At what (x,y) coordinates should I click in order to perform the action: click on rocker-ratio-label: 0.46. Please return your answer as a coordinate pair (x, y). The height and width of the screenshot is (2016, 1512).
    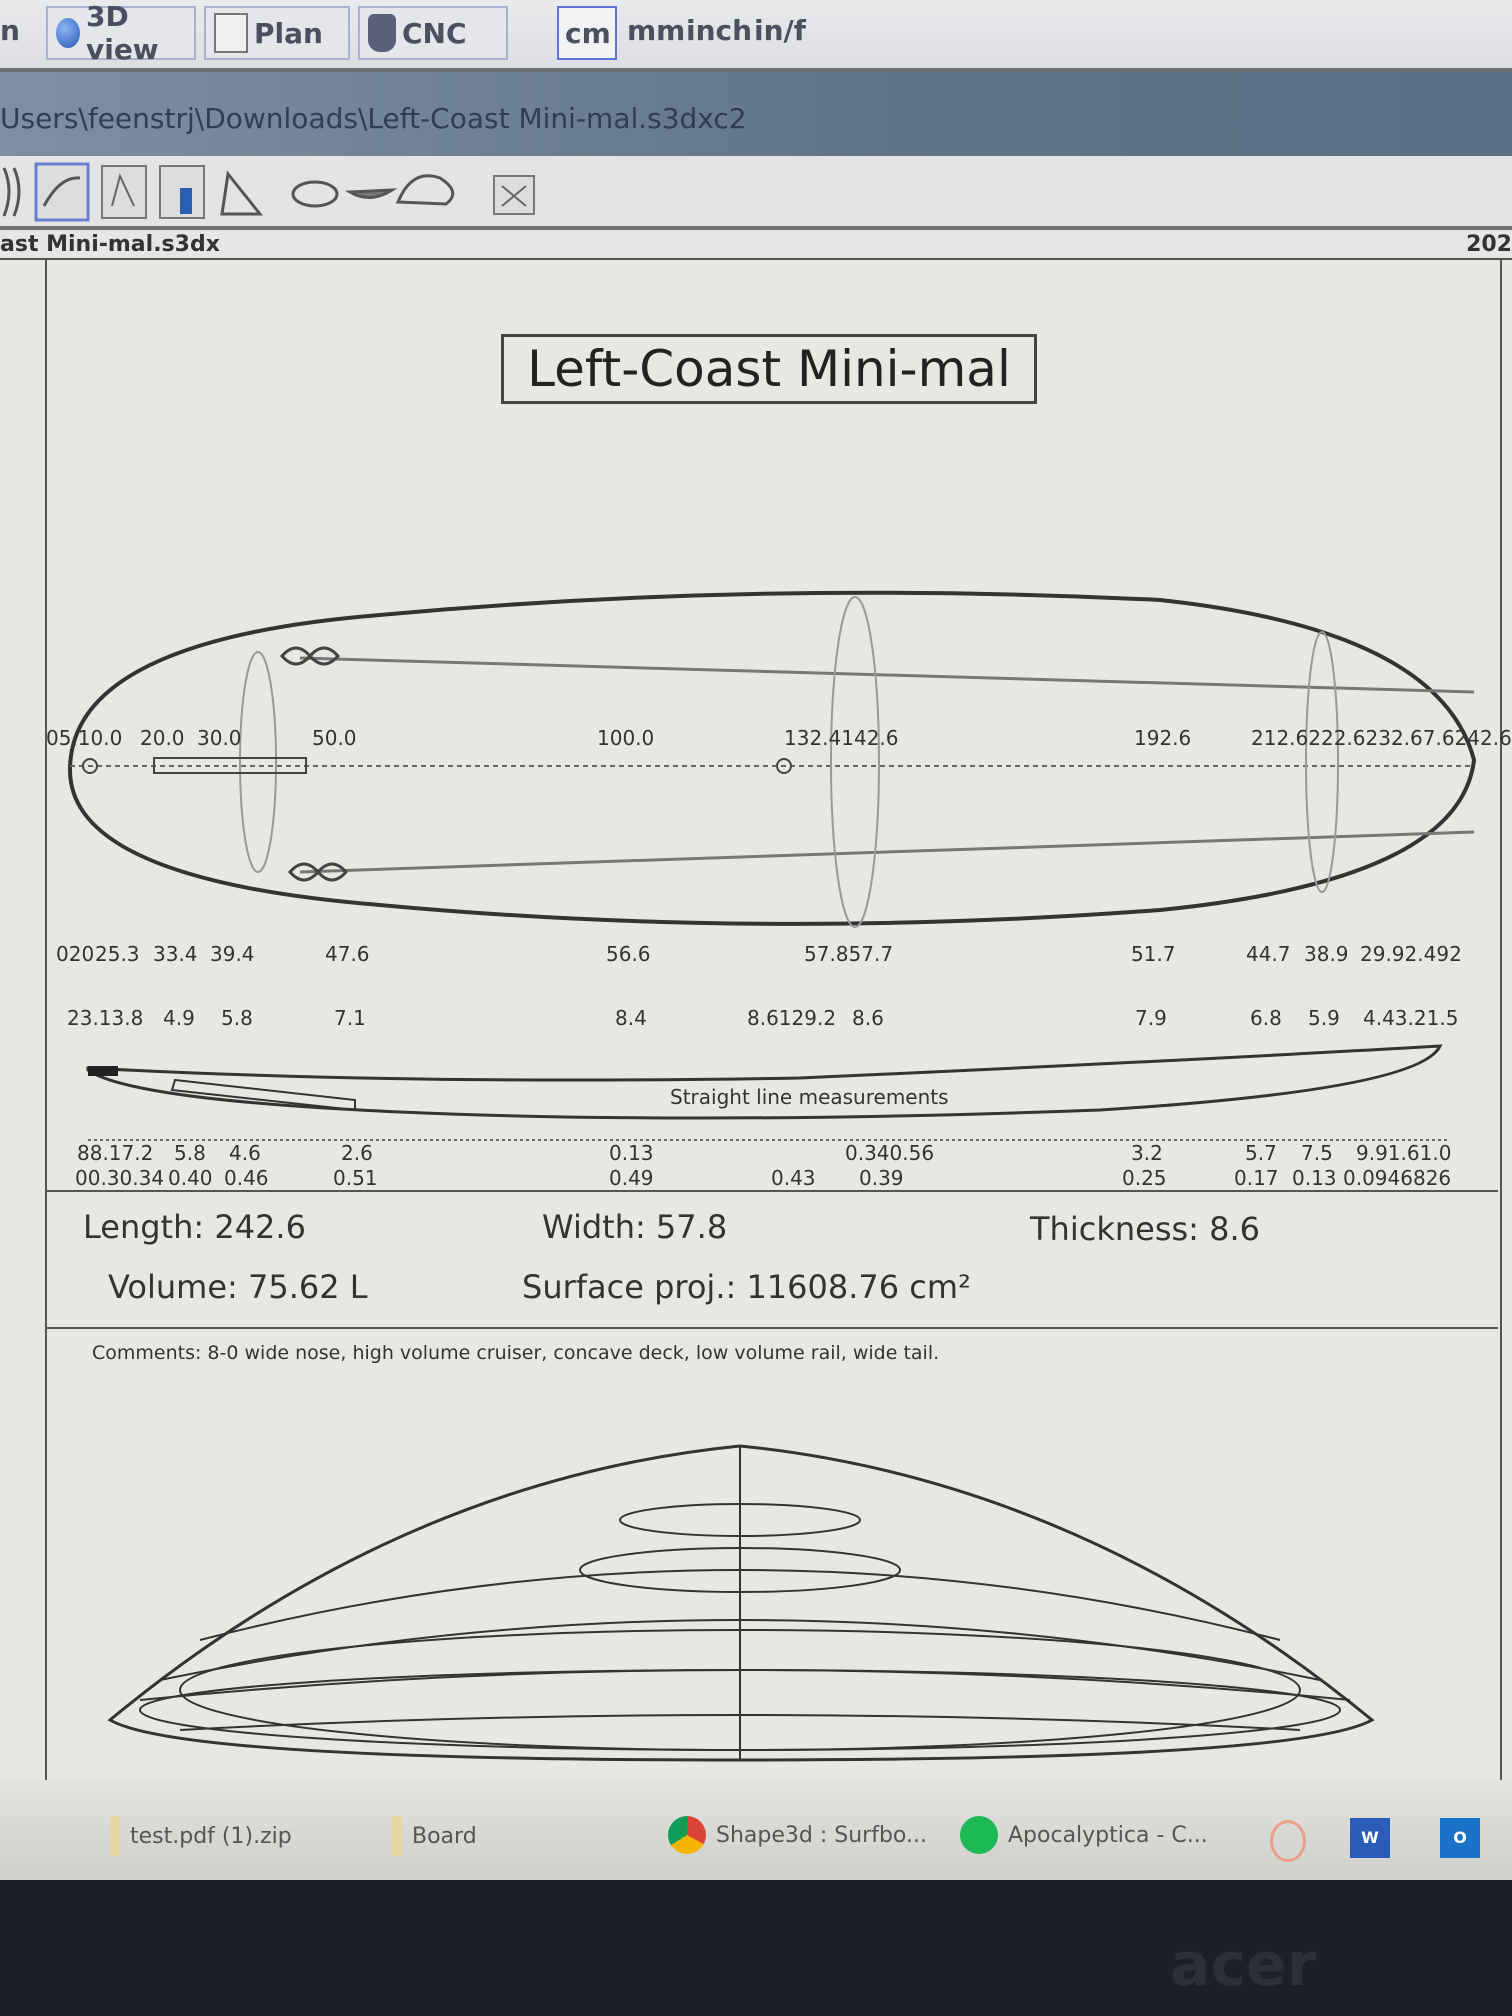
    Looking at the image, I should click on (246, 1178).